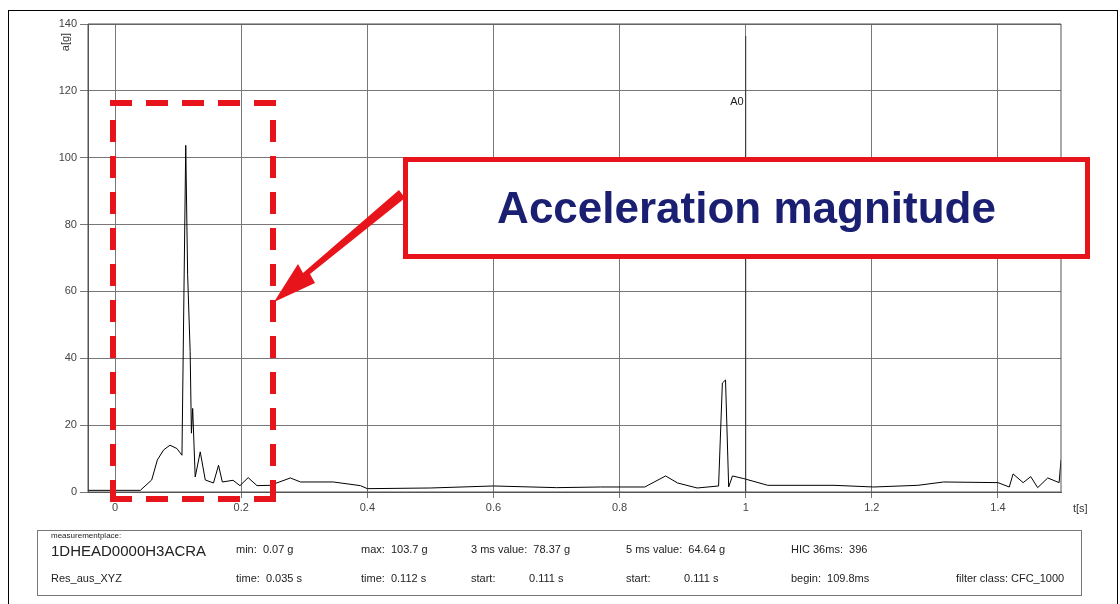 This screenshot has width=1120, height=604. I want to click on y-tick-label: 40, so click(70, 357).